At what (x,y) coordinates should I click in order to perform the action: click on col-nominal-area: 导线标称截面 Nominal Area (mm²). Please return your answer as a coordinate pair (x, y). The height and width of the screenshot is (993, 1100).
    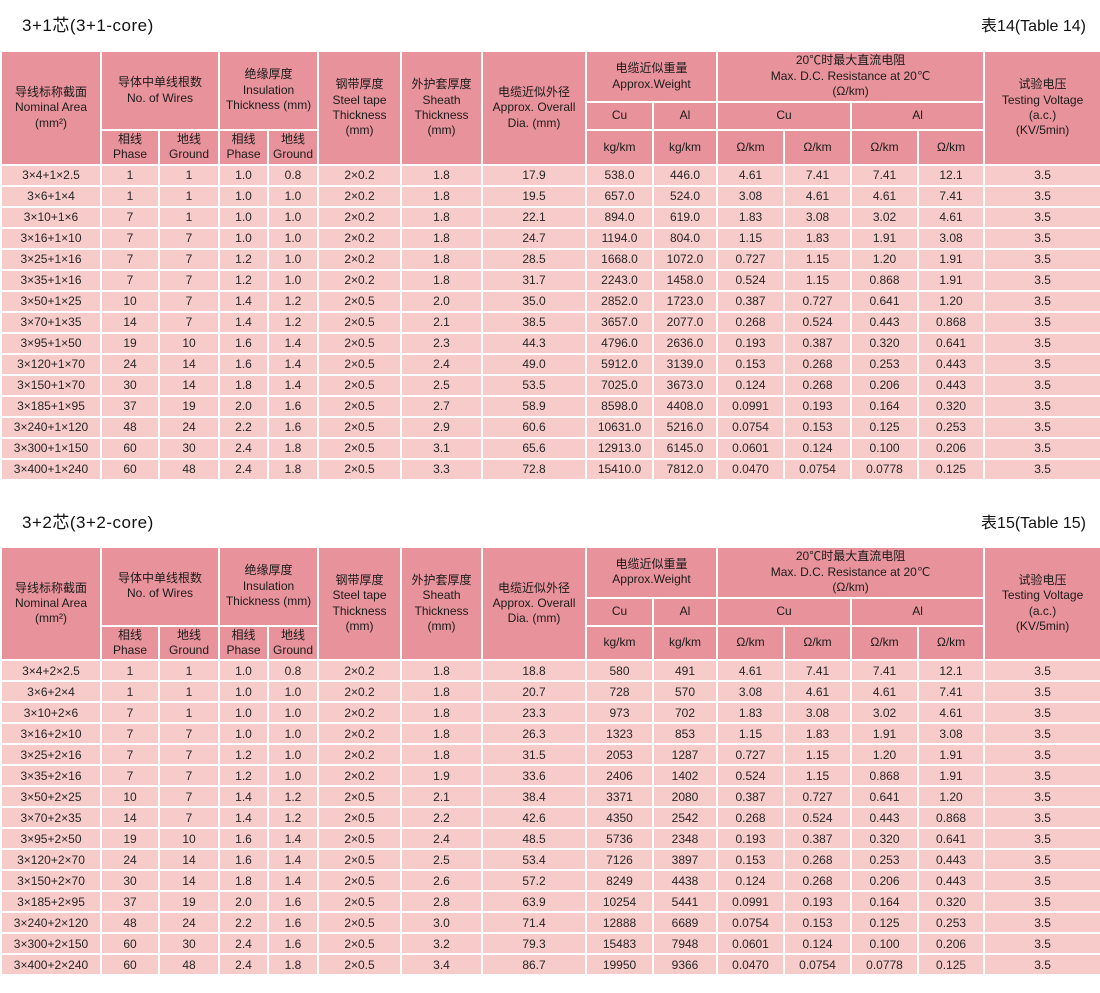
    Looking at the image, I should click on (51, 603).